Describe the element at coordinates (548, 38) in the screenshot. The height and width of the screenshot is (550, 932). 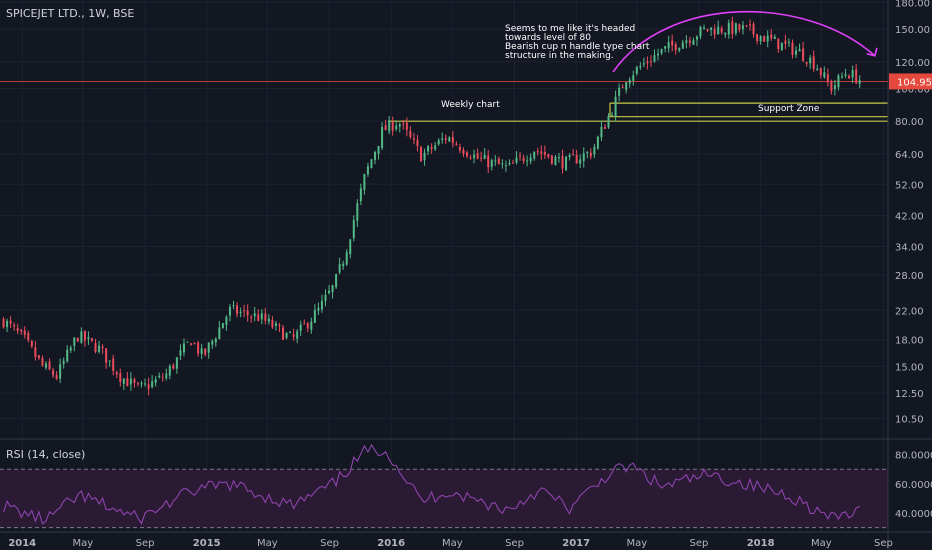
I see `annotation-note-line: towards level of 80` at that location.